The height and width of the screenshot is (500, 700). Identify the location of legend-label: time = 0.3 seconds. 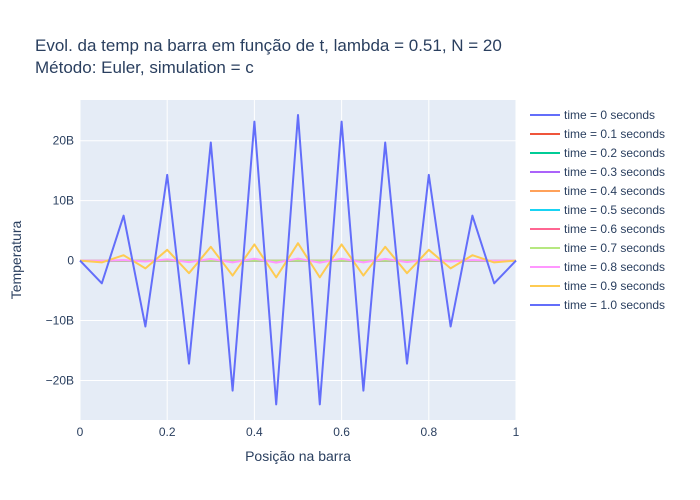
(614, 172).